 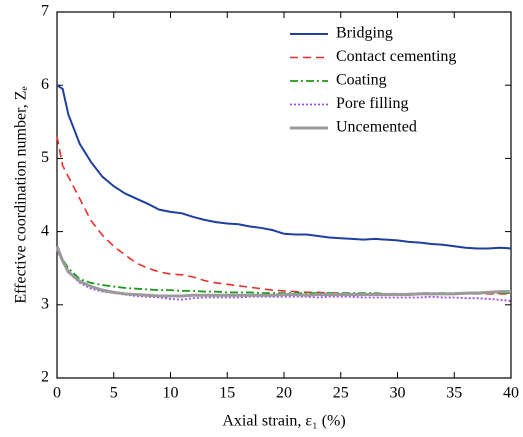 I want to click on y-tick-label: 6, so click(x=45, y=84).